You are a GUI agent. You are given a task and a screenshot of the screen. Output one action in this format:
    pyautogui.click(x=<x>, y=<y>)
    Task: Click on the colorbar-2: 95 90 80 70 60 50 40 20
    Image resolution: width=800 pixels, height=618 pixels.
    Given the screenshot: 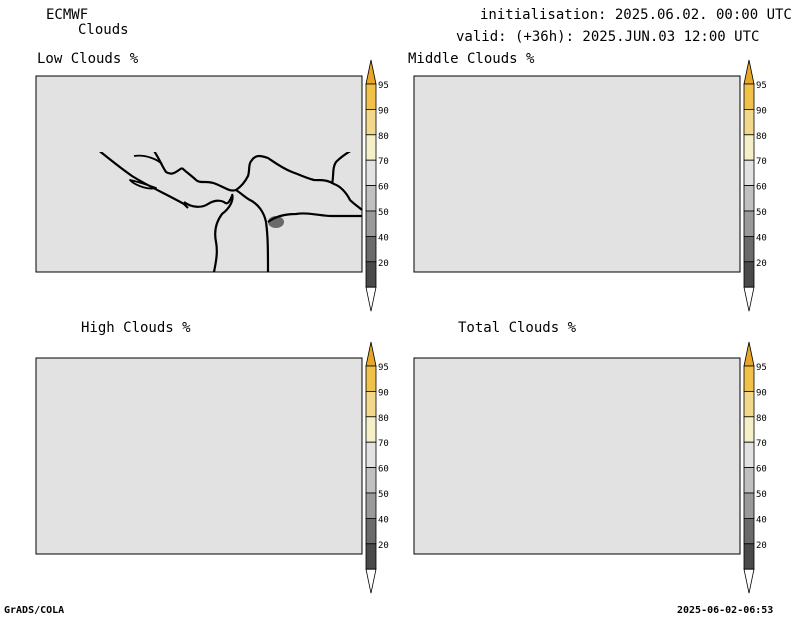 What is the action you would take?
    pyautogui.click(x=377, y=467)
    